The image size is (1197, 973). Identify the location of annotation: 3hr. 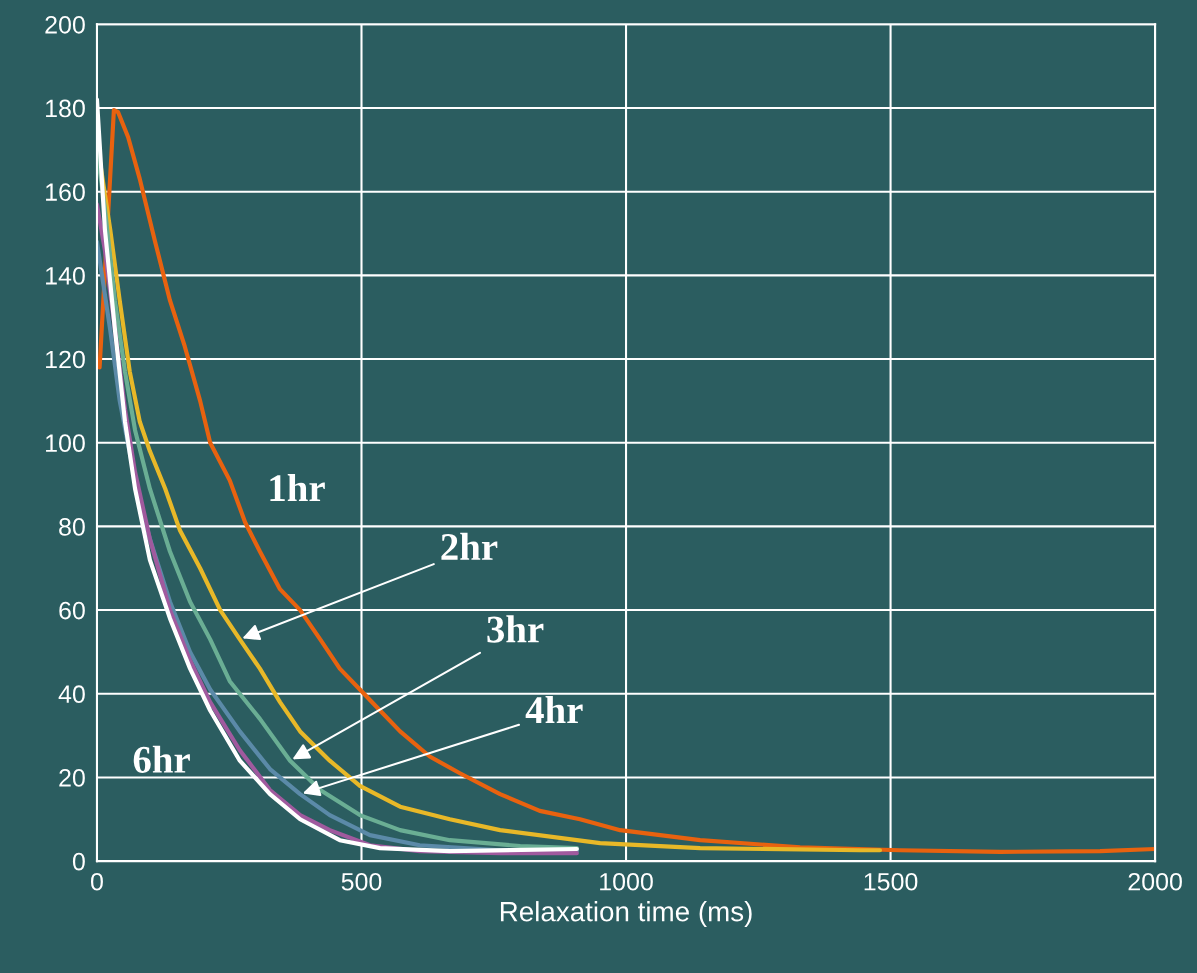
(515, 629).